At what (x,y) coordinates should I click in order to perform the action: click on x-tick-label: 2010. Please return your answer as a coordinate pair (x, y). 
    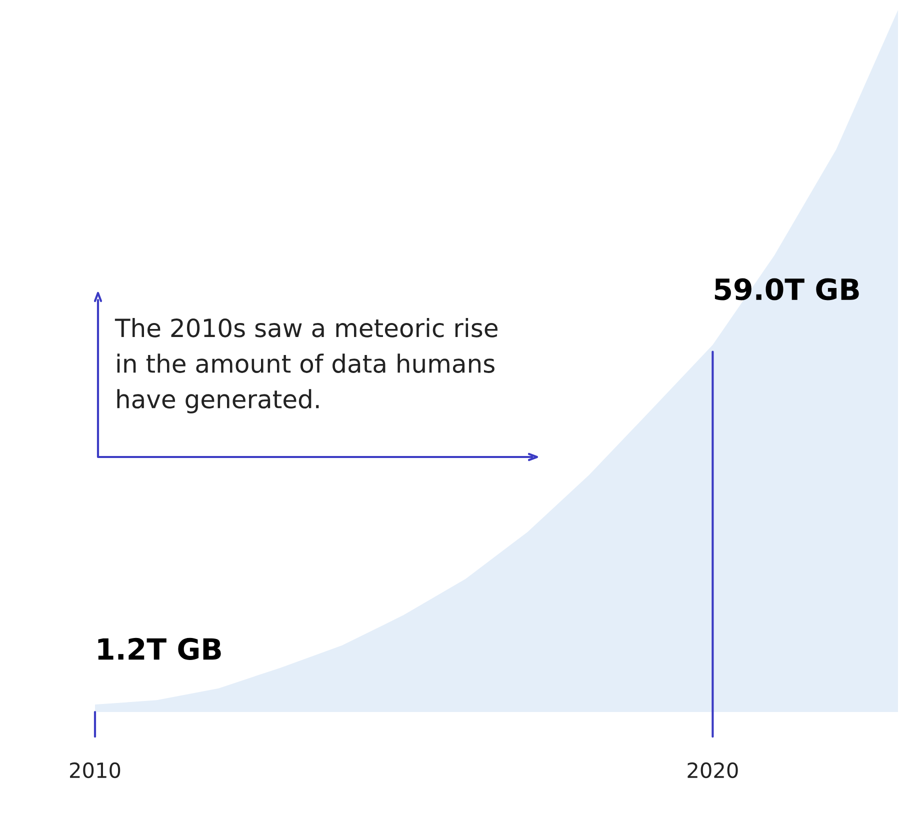
    Looking at the image, I should click on (95, 770).